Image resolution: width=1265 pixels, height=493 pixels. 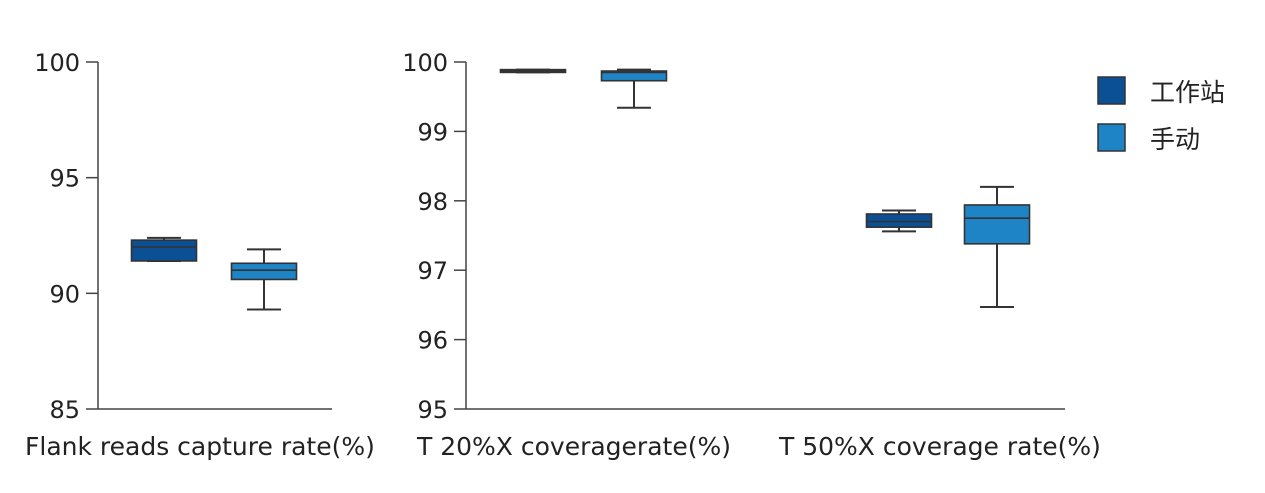 What do you see at coordinates (64, 410) in the screenshot?
I see `y-tick-label: 85` at bounding box center [64, 410].